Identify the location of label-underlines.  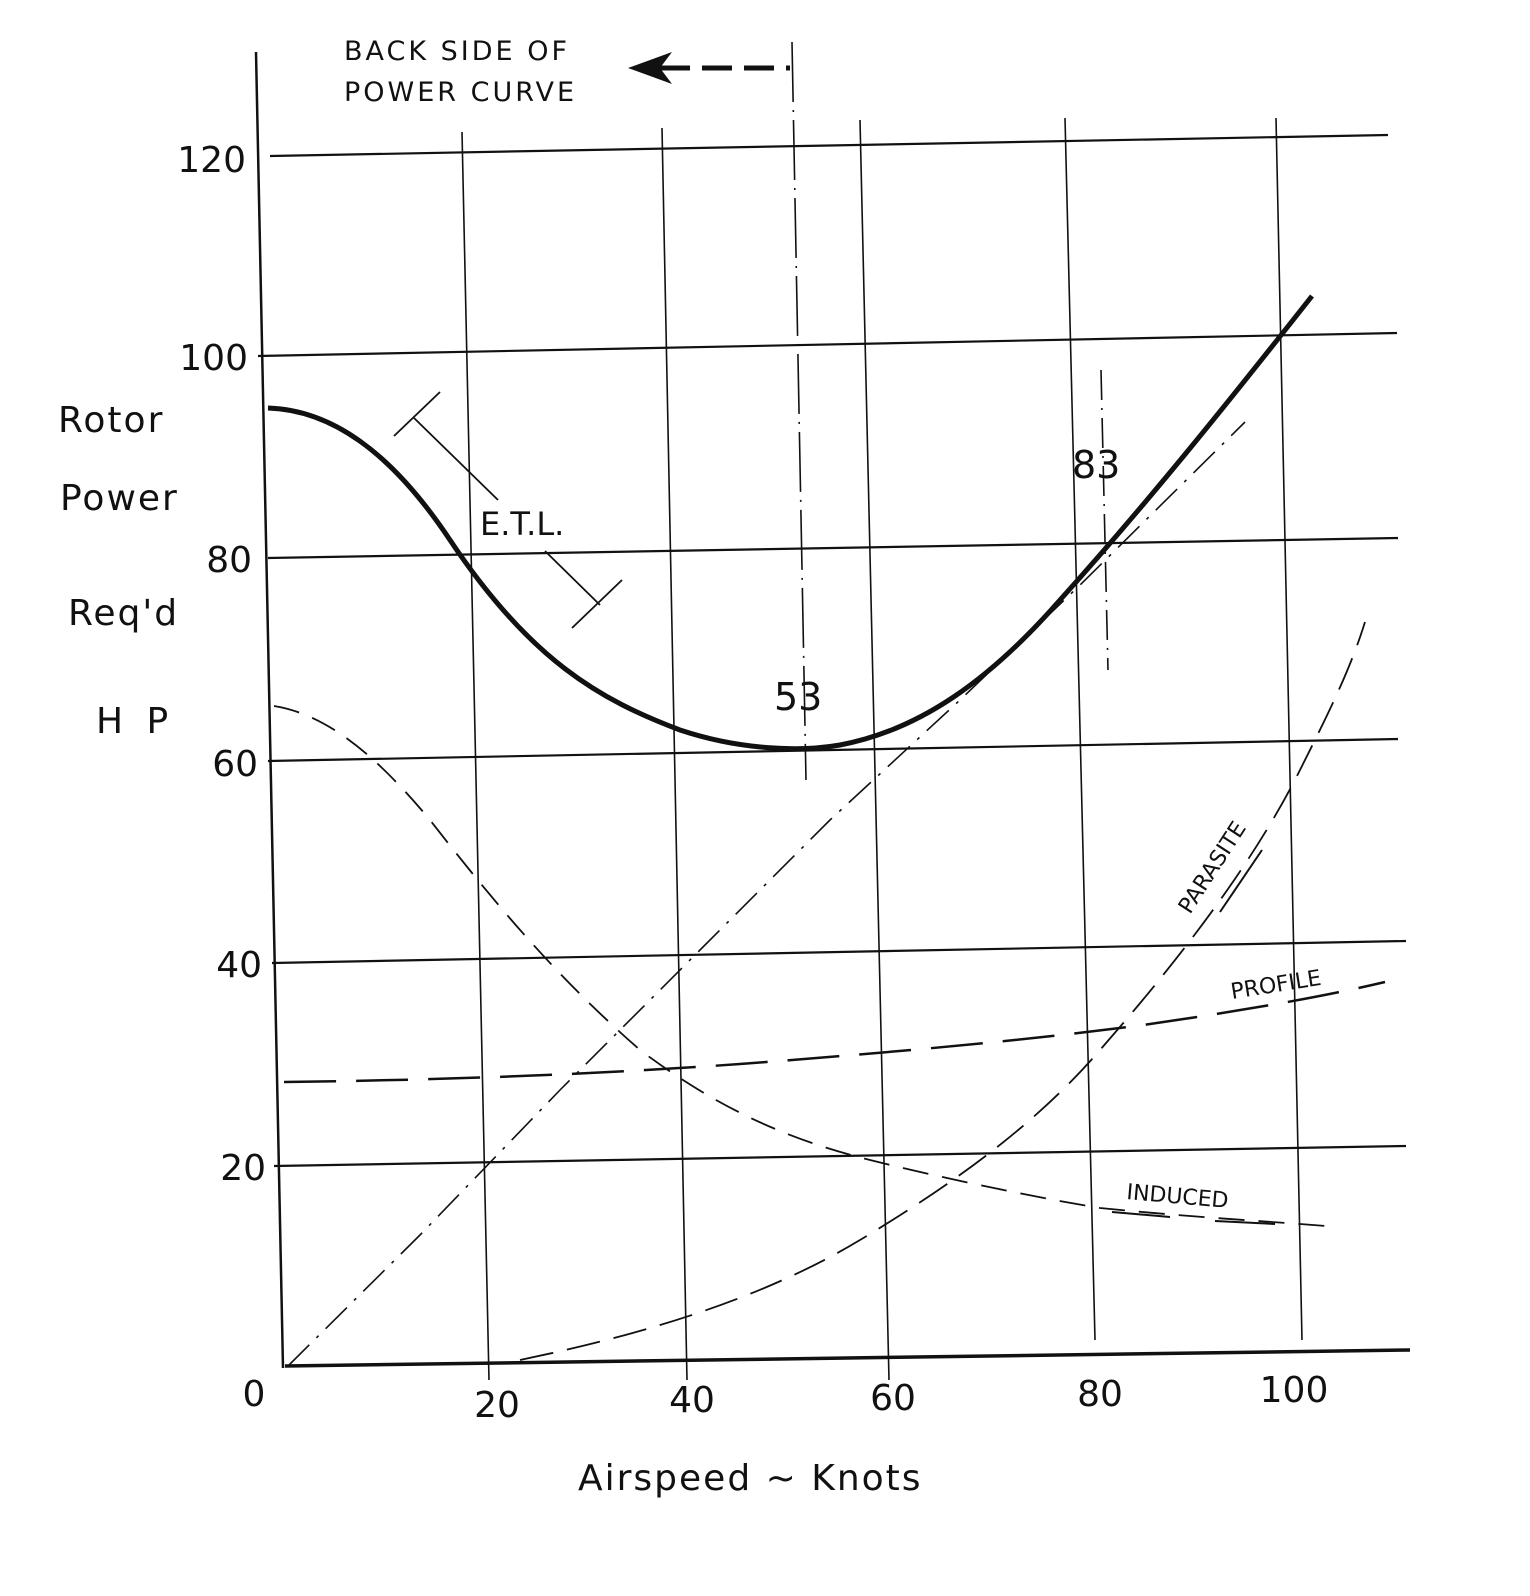
(1193, 1037).